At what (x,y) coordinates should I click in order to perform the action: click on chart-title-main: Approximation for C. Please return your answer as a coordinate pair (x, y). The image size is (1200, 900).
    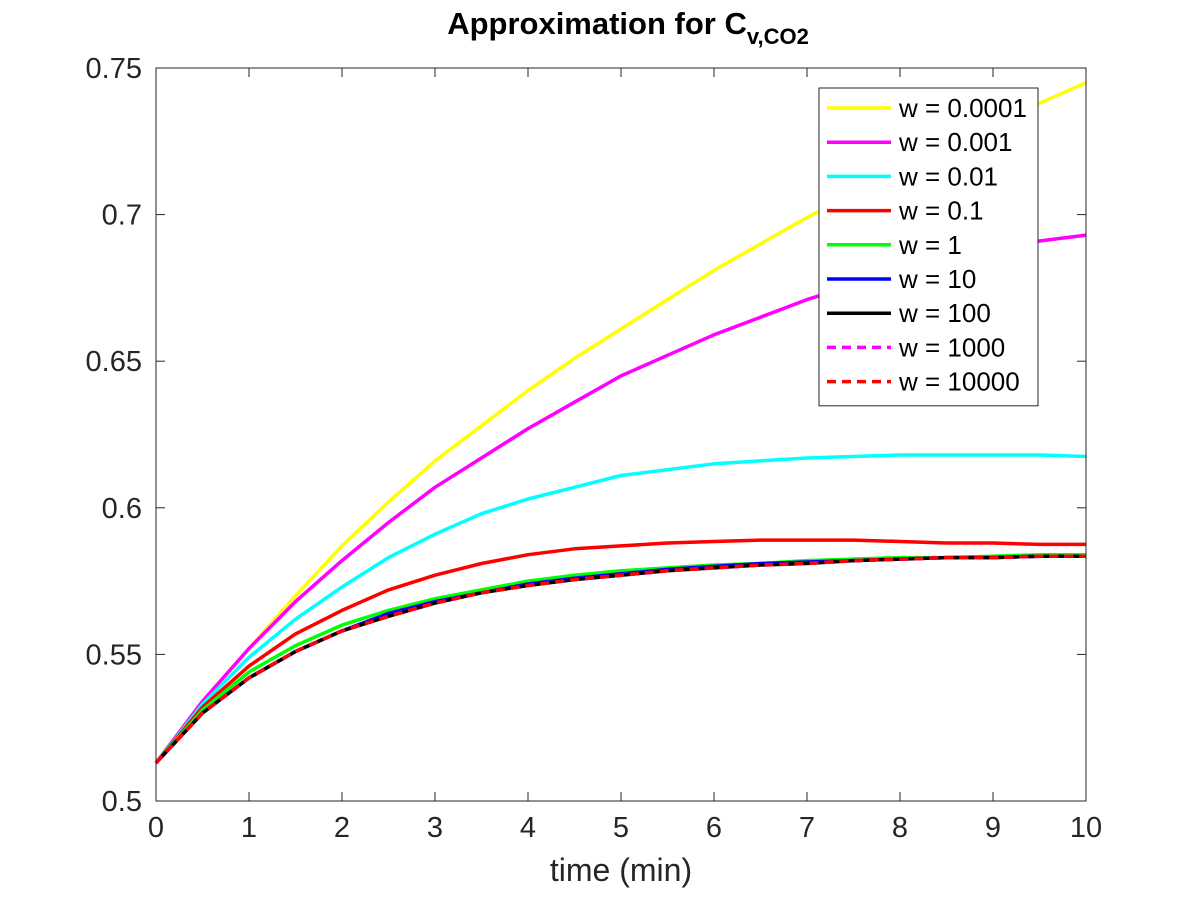
    Looking at the image, I should click on (597, 23).